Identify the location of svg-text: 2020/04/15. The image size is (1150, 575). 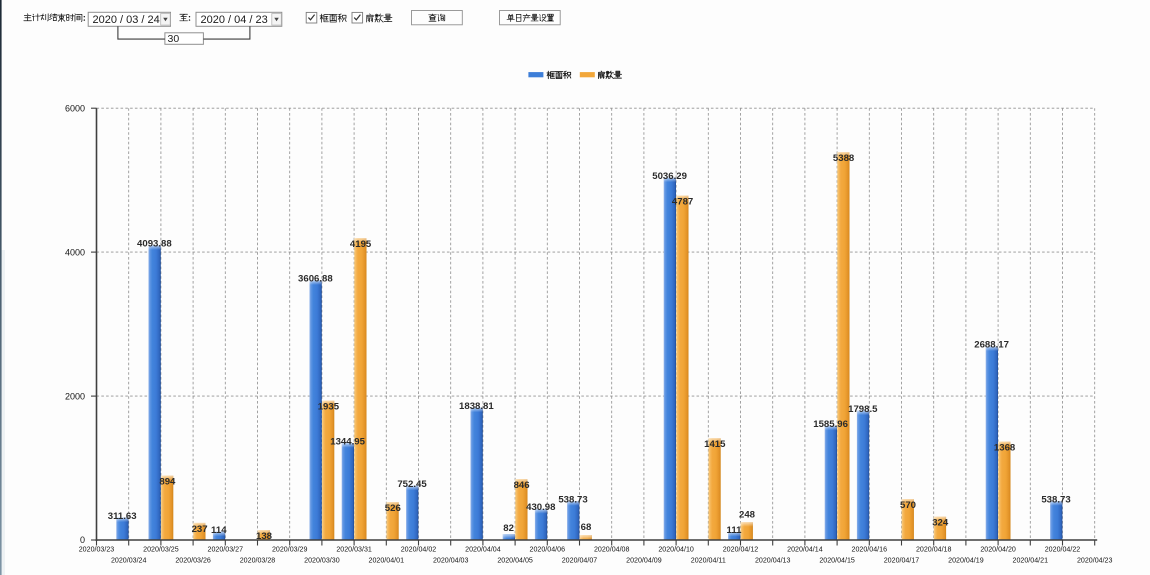
(837, 561).